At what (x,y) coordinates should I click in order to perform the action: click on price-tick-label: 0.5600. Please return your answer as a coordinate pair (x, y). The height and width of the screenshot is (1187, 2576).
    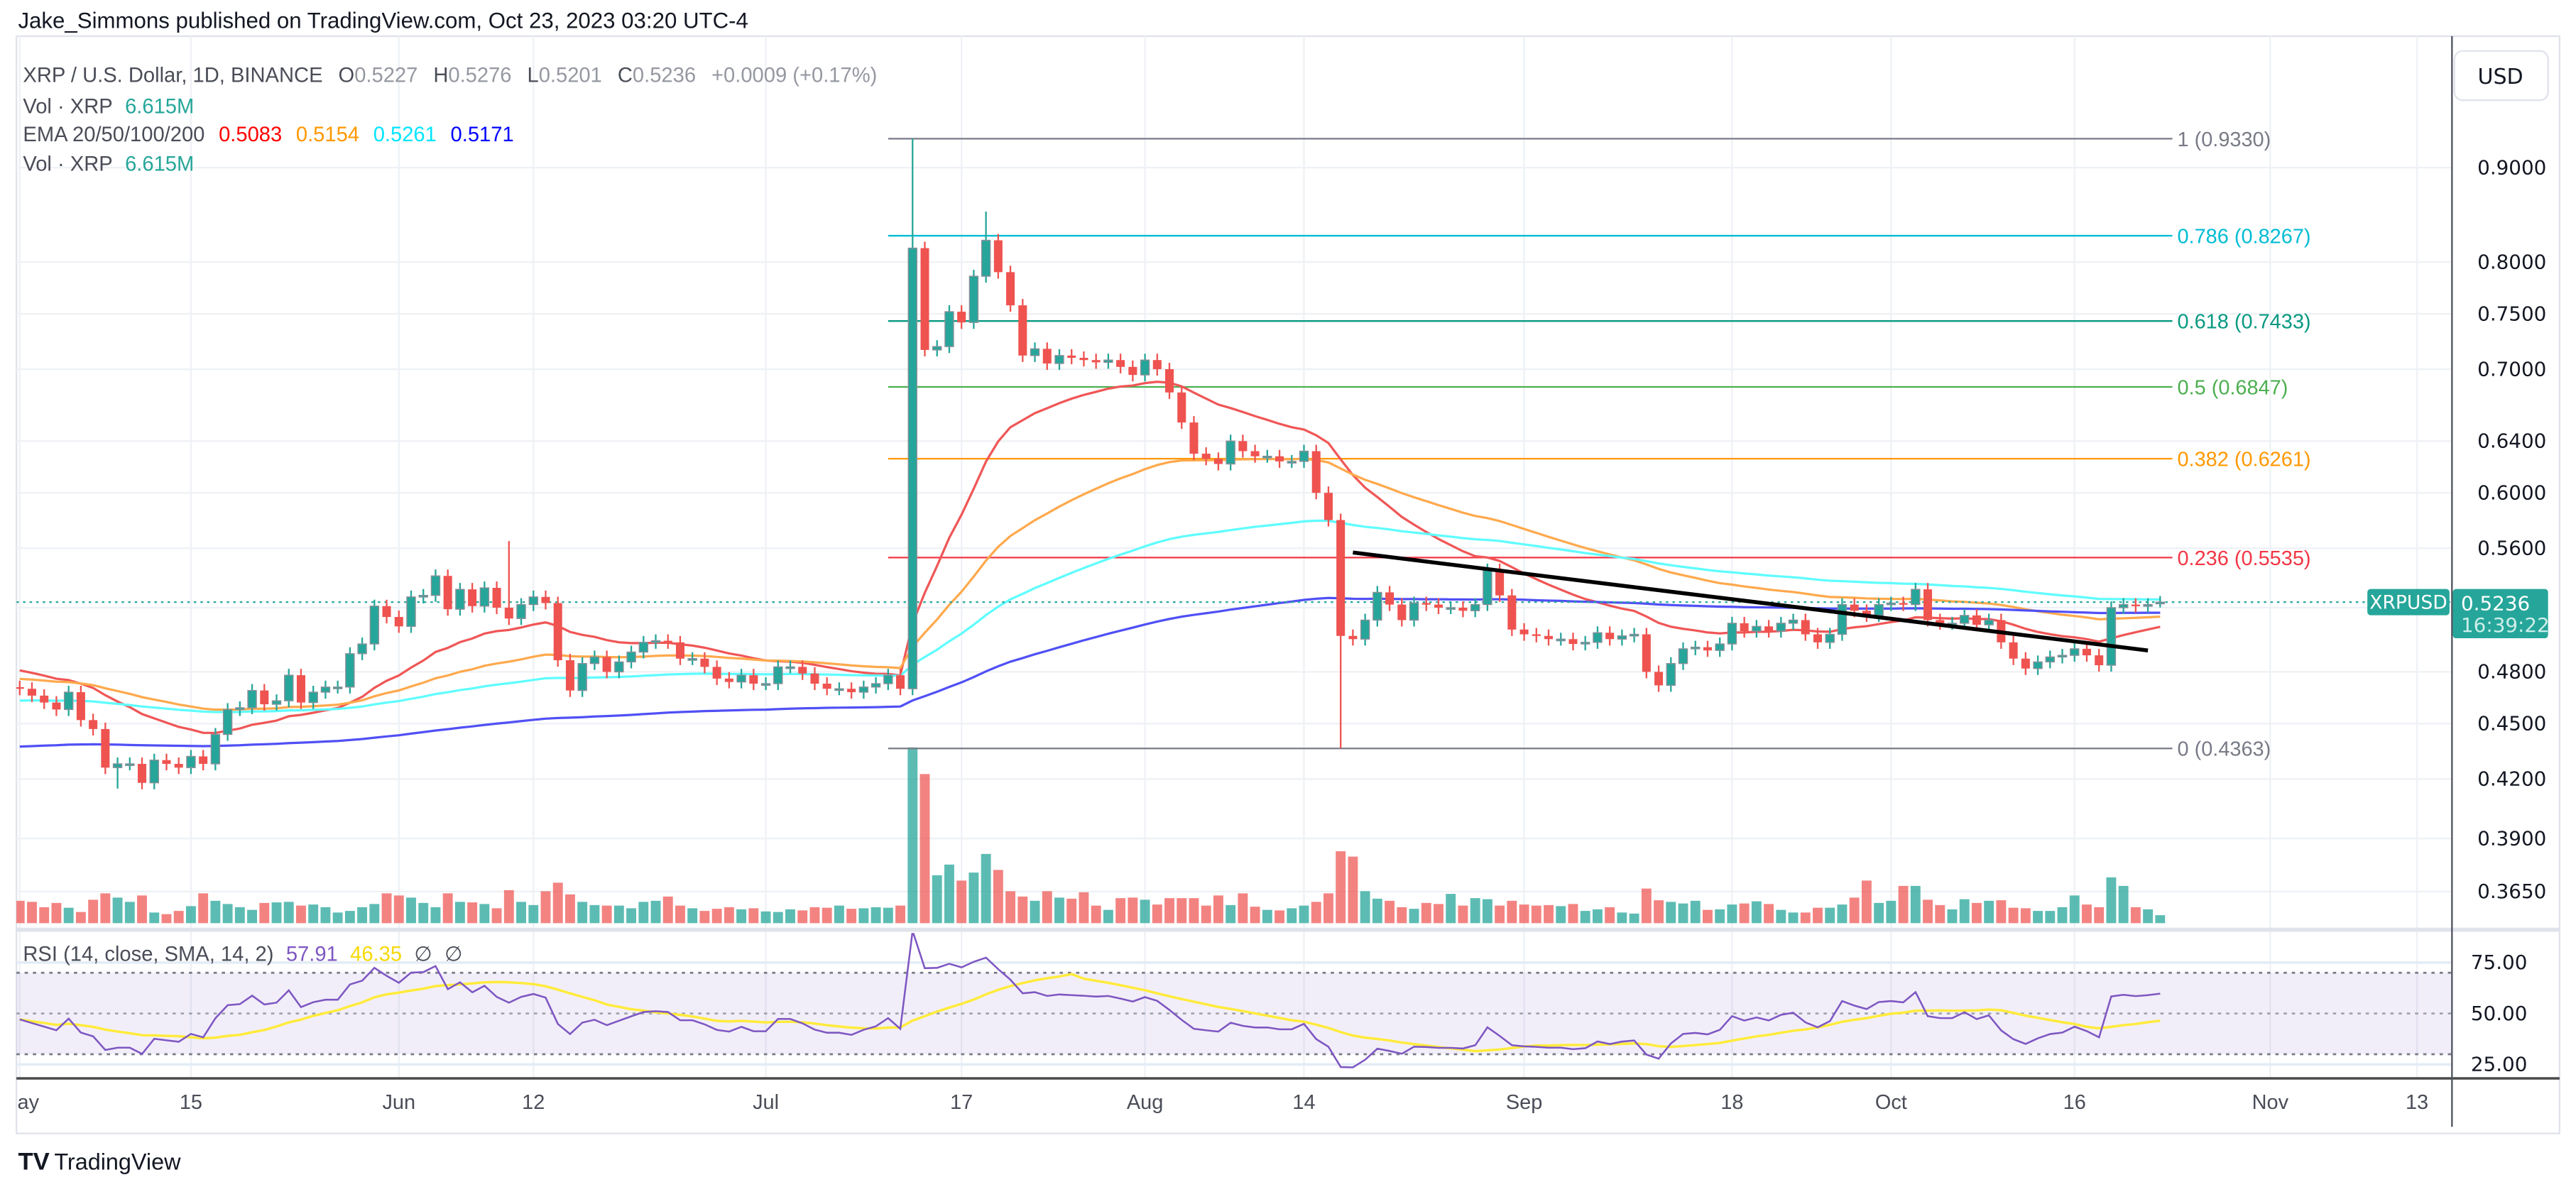
    Looking at the image, I should click on (2511, 547).